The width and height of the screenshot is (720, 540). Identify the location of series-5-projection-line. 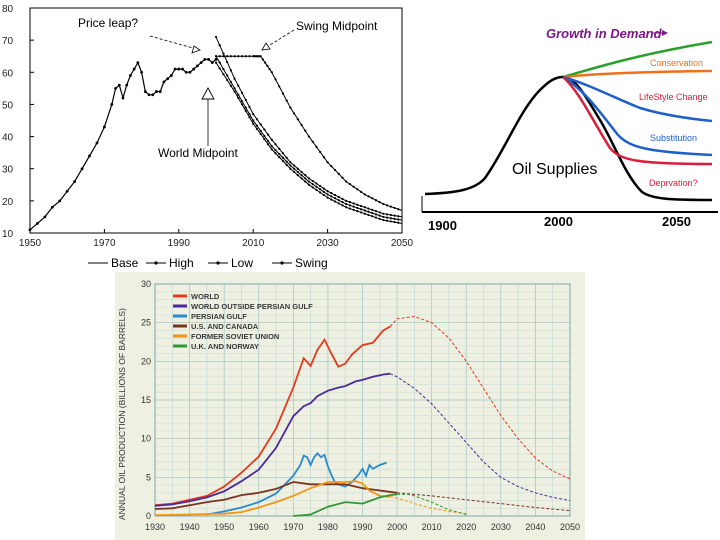
(432, 504).